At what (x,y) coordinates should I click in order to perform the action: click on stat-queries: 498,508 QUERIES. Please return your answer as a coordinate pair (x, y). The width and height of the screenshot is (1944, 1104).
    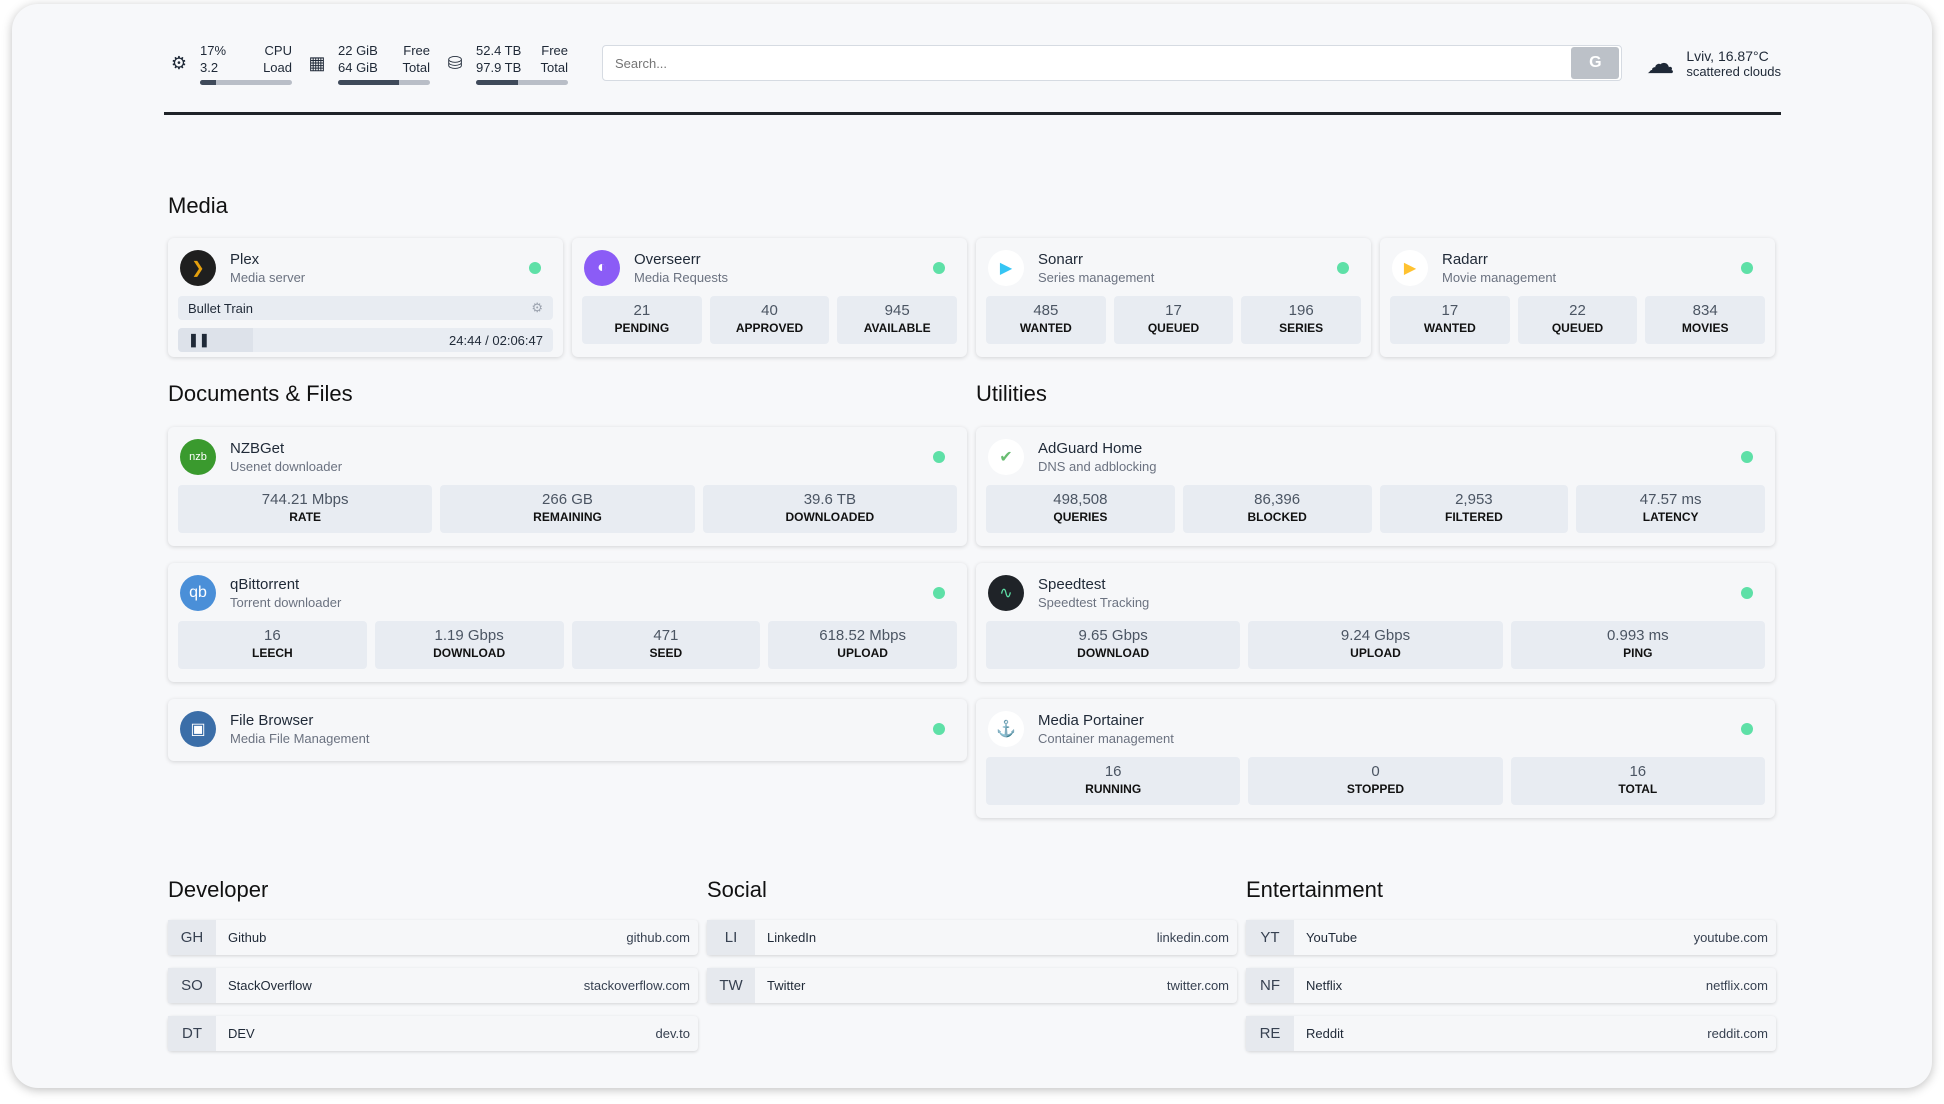
    Looking at the image, I should click on (1080, 509).